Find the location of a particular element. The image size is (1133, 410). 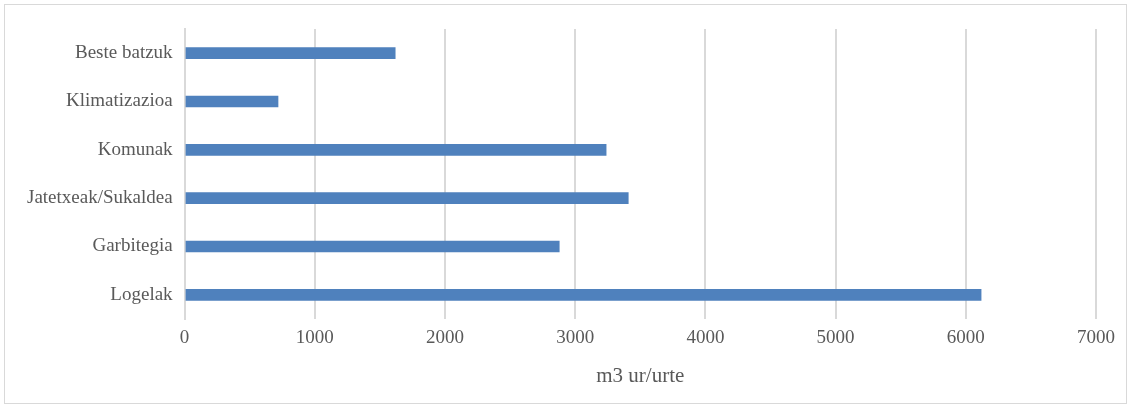

y-tick-label: Beste batzuk is located at coordinates (124, 52).